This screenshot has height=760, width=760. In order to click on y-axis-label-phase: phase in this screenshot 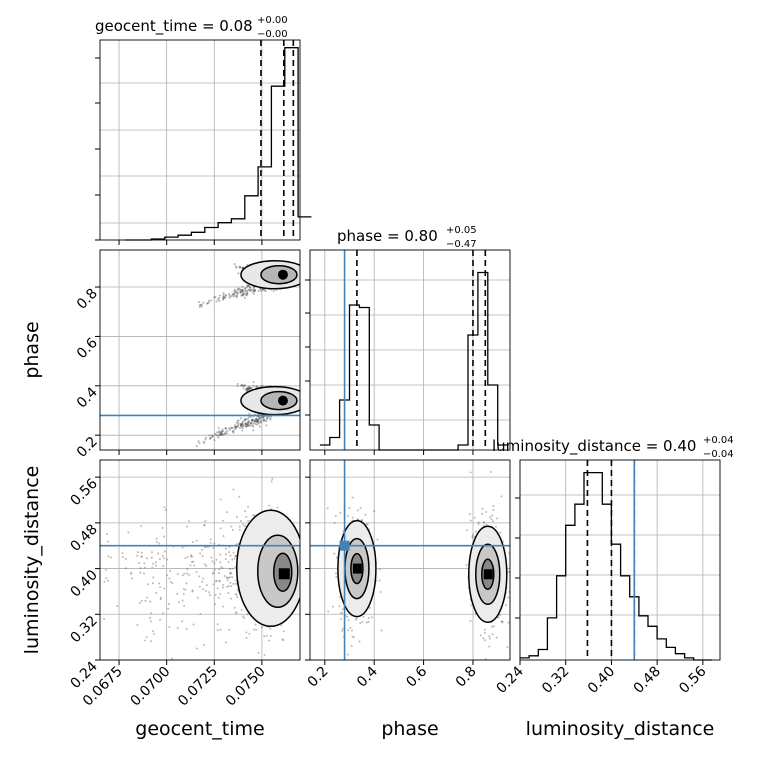, I will do `click(32, 349)`.